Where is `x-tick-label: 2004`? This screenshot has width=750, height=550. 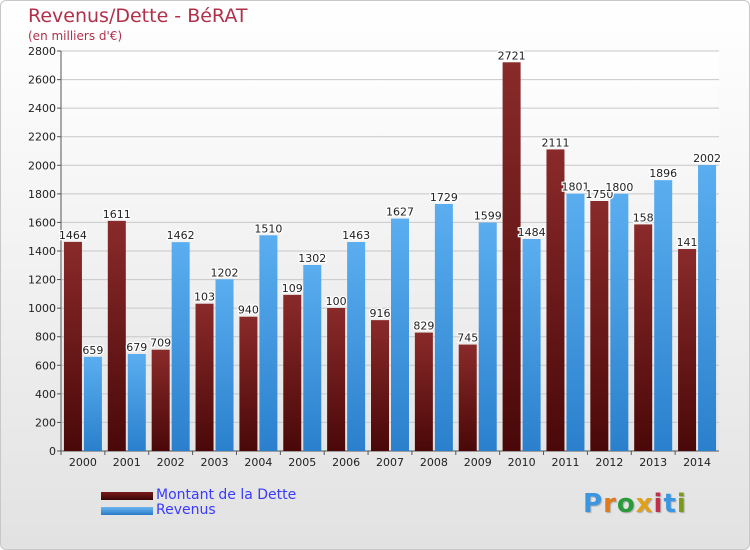
x-tick-label: 2004 is located at coordinates (258, 462).